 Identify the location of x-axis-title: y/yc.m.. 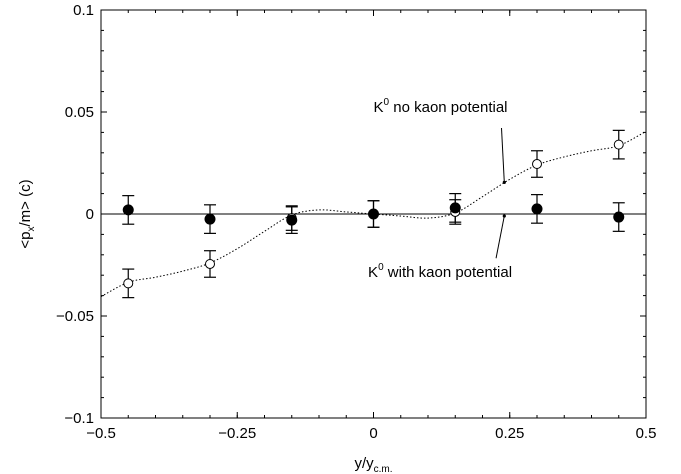
(373, 464).